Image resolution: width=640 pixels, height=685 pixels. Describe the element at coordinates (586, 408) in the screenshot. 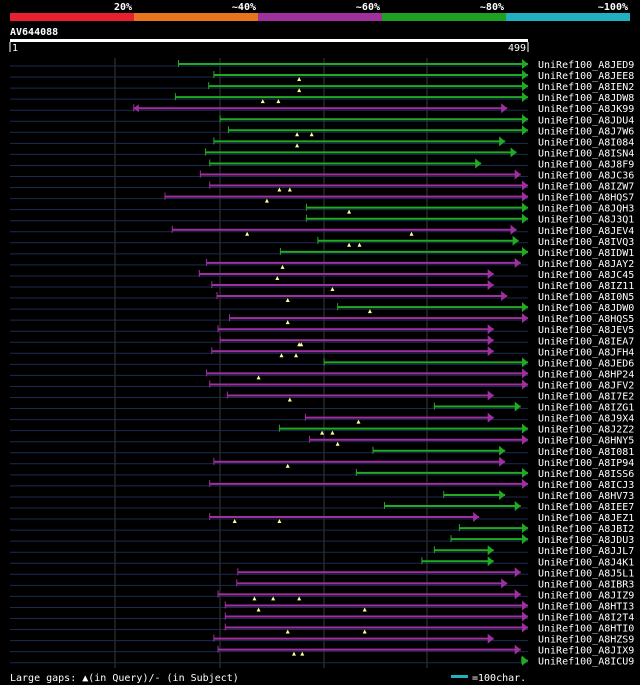

I see `hit-label: UniRef100_A8IZG1` at that location.